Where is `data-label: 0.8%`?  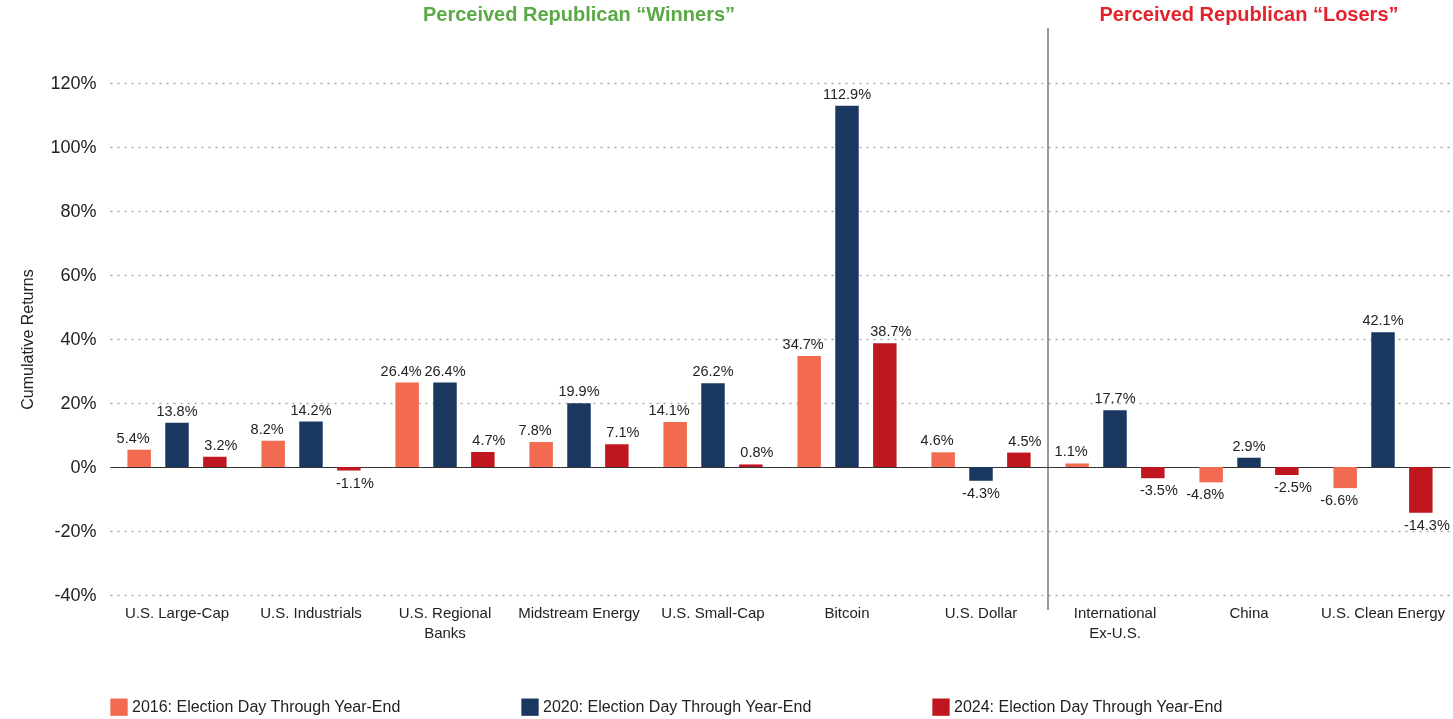
data-label: 0.8% is located at coordinates (757, 452).